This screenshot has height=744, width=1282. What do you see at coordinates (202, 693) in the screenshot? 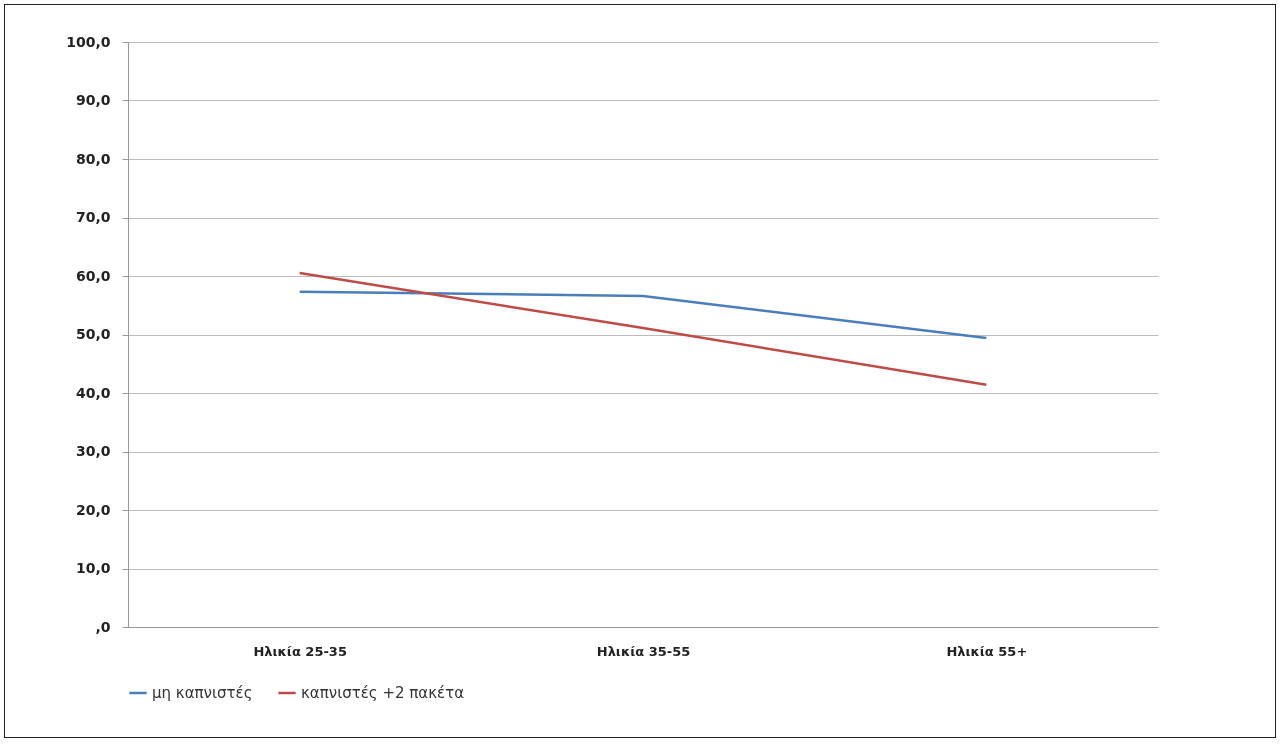
I see `legend-label: μη καπνιστές` at bounding box center [202, 693].